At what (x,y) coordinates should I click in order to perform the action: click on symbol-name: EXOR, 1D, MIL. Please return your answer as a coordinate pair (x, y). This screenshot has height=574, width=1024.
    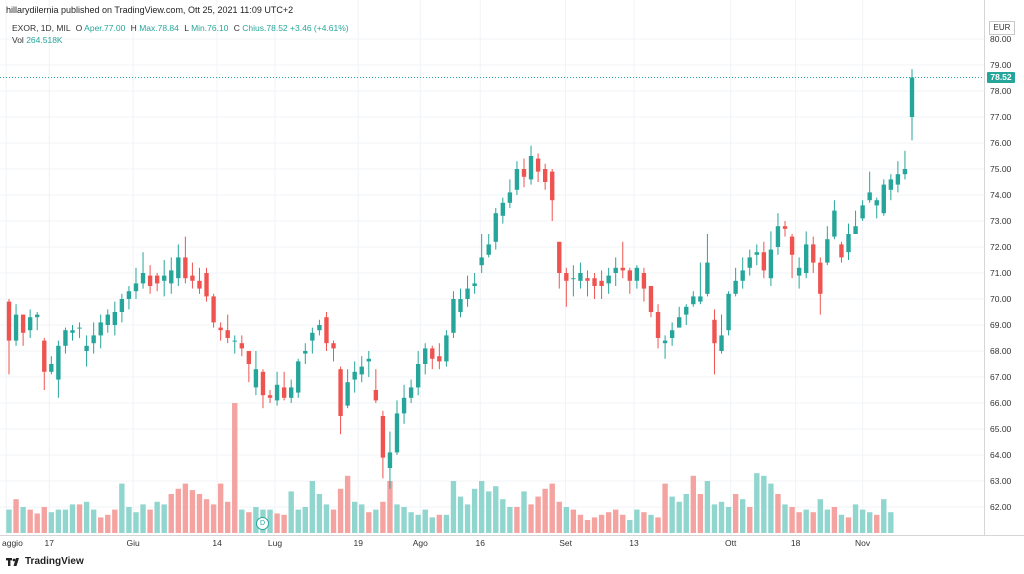
    Looking at the image, I should click on (41, 28).